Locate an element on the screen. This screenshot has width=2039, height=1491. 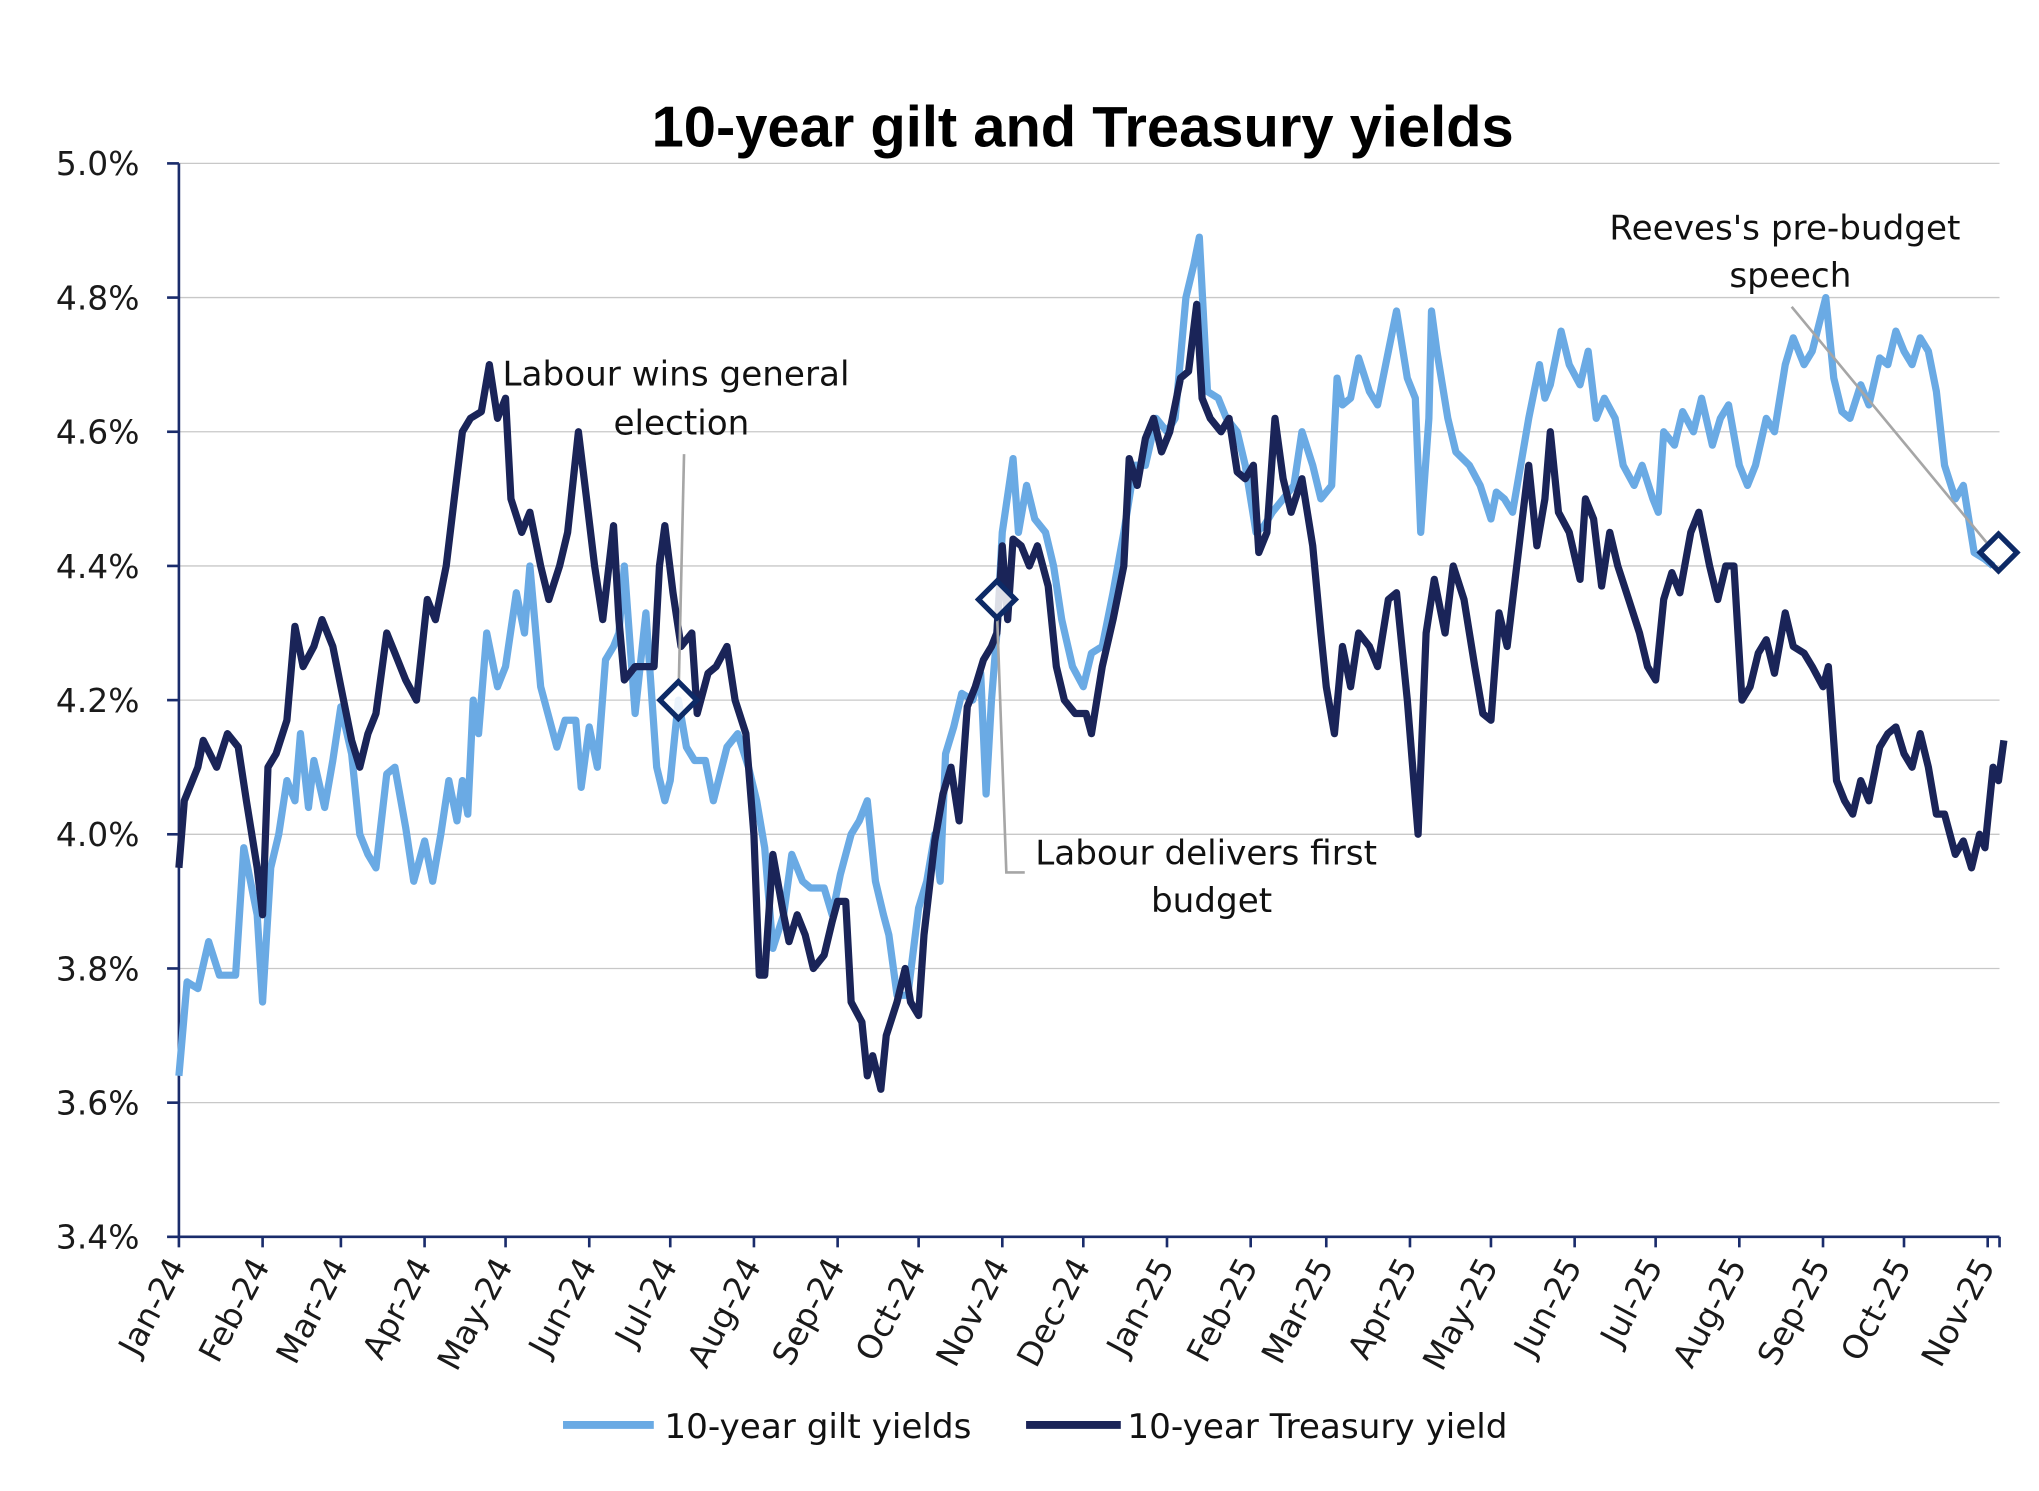
x-tick-label: Jun-24 is located at coordinates (562, 1307).